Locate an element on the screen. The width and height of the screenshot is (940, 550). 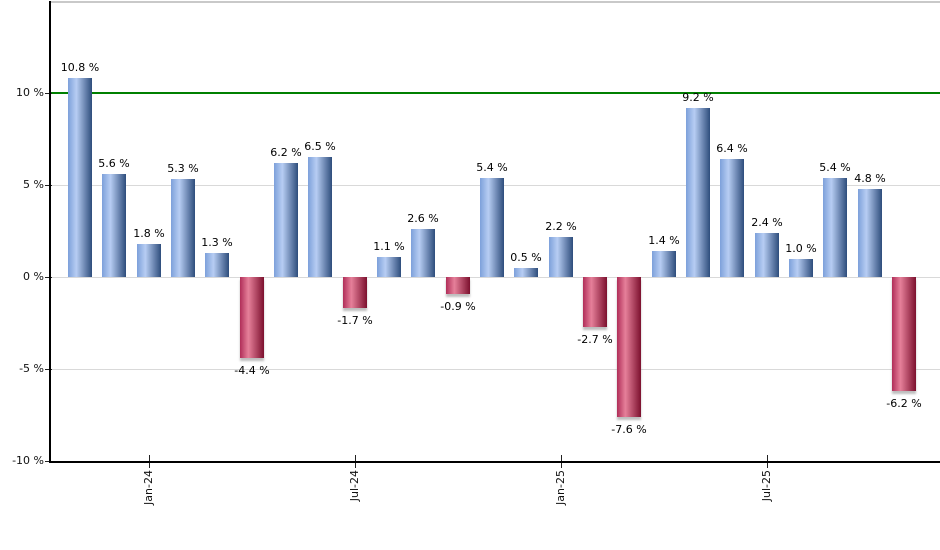
bar-value-label: 1.1 % is located at coordinates (389, 246).